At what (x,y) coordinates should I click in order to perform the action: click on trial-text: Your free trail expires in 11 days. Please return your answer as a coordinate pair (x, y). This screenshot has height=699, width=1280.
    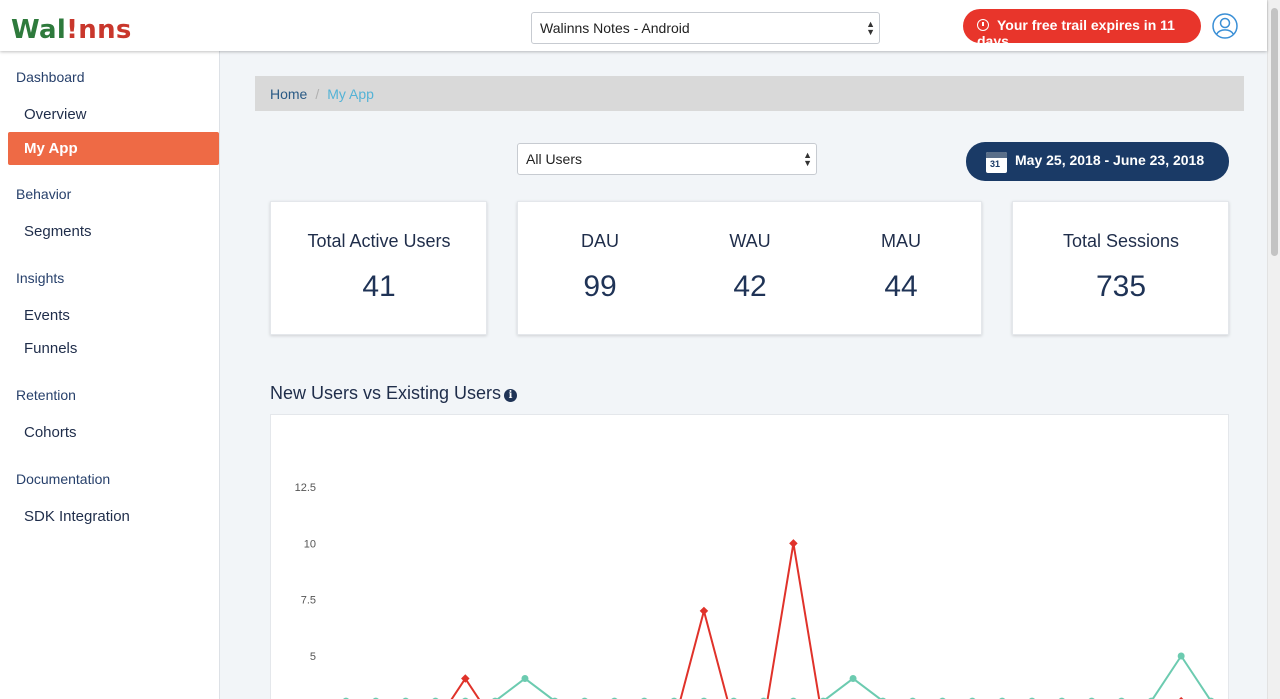
    Looking at the image, I should click on (1076, 33).